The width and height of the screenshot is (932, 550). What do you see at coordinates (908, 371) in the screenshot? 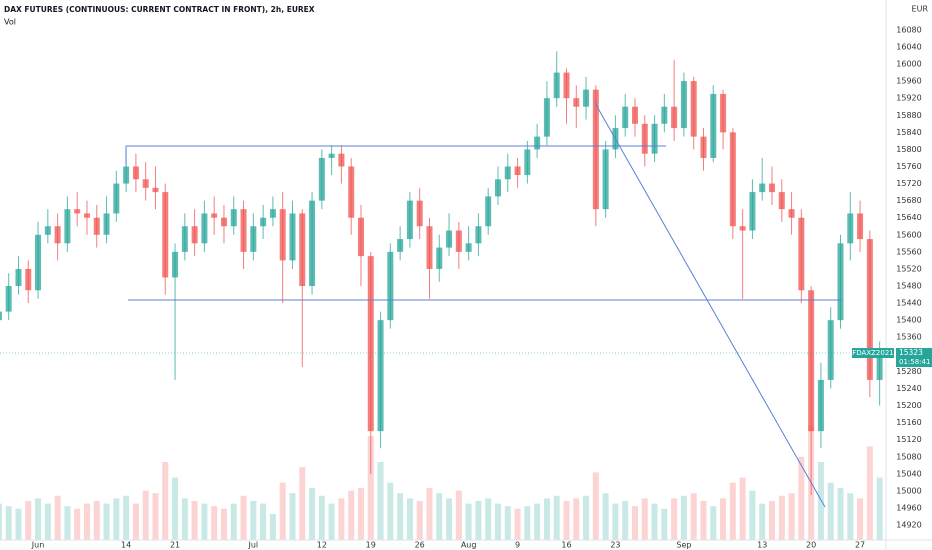
I see `y-tick-label: 15280` at bounding box center [908, 371].